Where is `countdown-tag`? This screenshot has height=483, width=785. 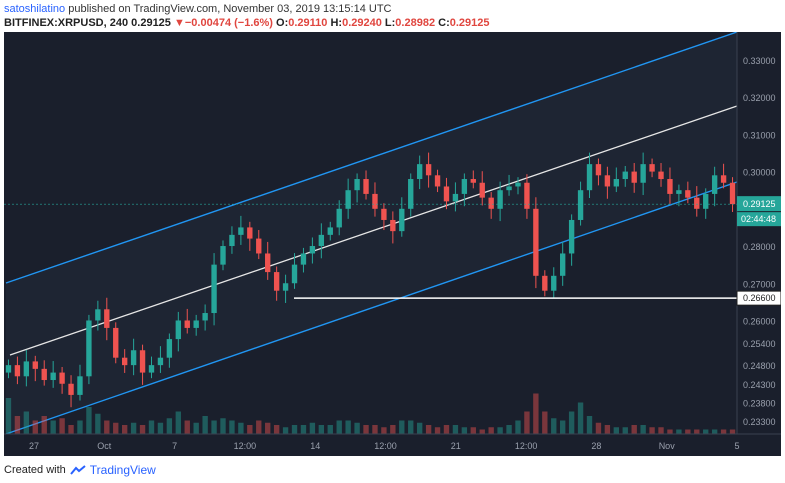 countdown-tag is located at coordinates (759, 219).